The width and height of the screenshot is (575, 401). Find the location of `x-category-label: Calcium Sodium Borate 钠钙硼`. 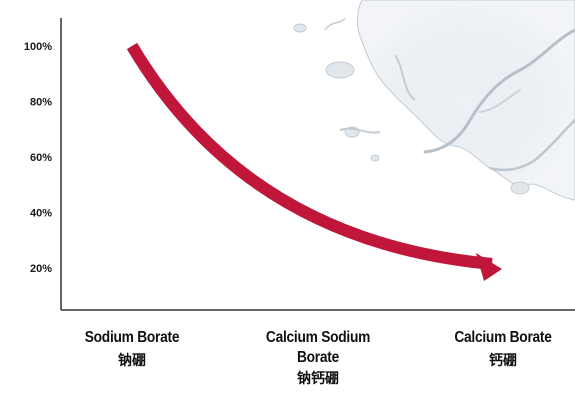

x-category-label: Calcium Sodium Borate 钠钙硼 is located at coordinates (318, 358).